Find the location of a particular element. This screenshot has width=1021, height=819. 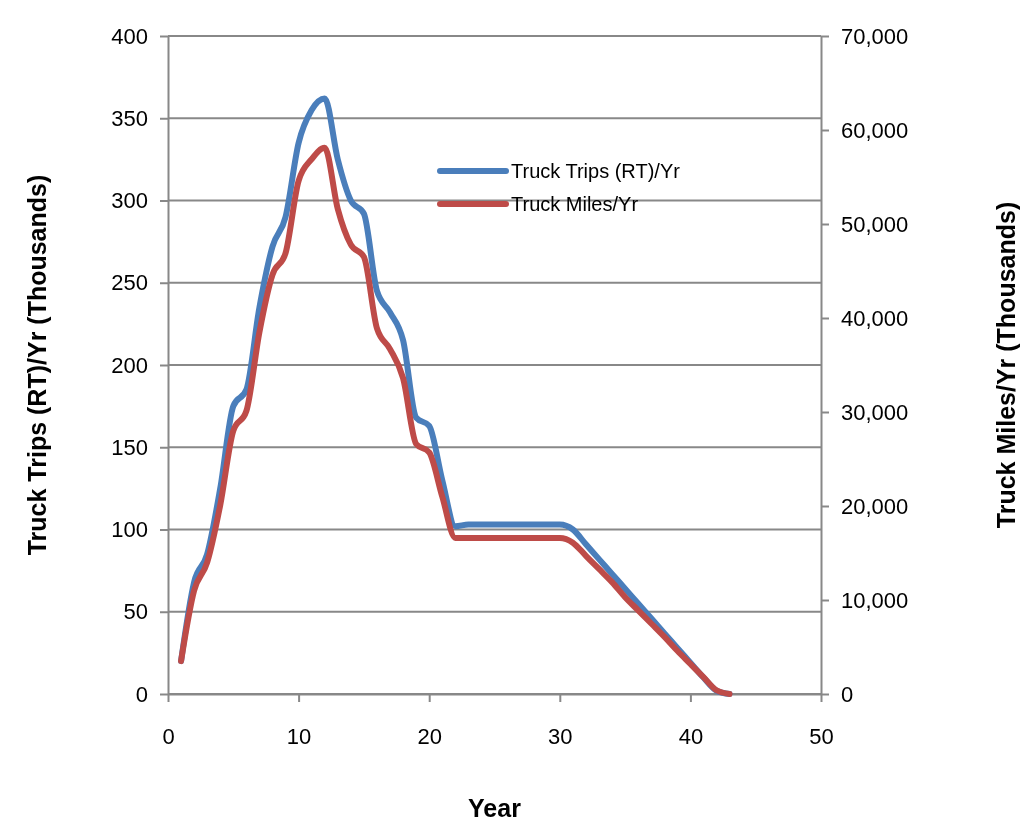

y-tick-label: 200 is located at coordinates (129, 365).